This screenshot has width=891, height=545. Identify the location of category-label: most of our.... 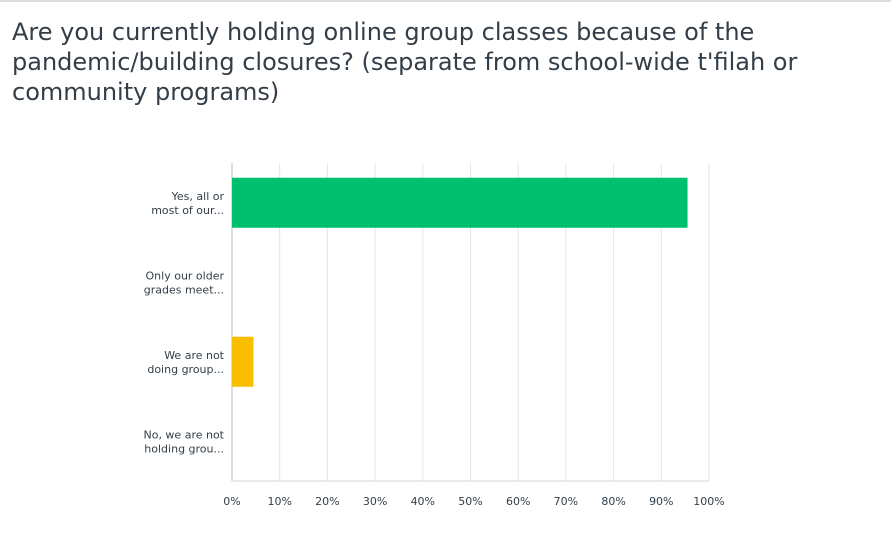
(187, 210).